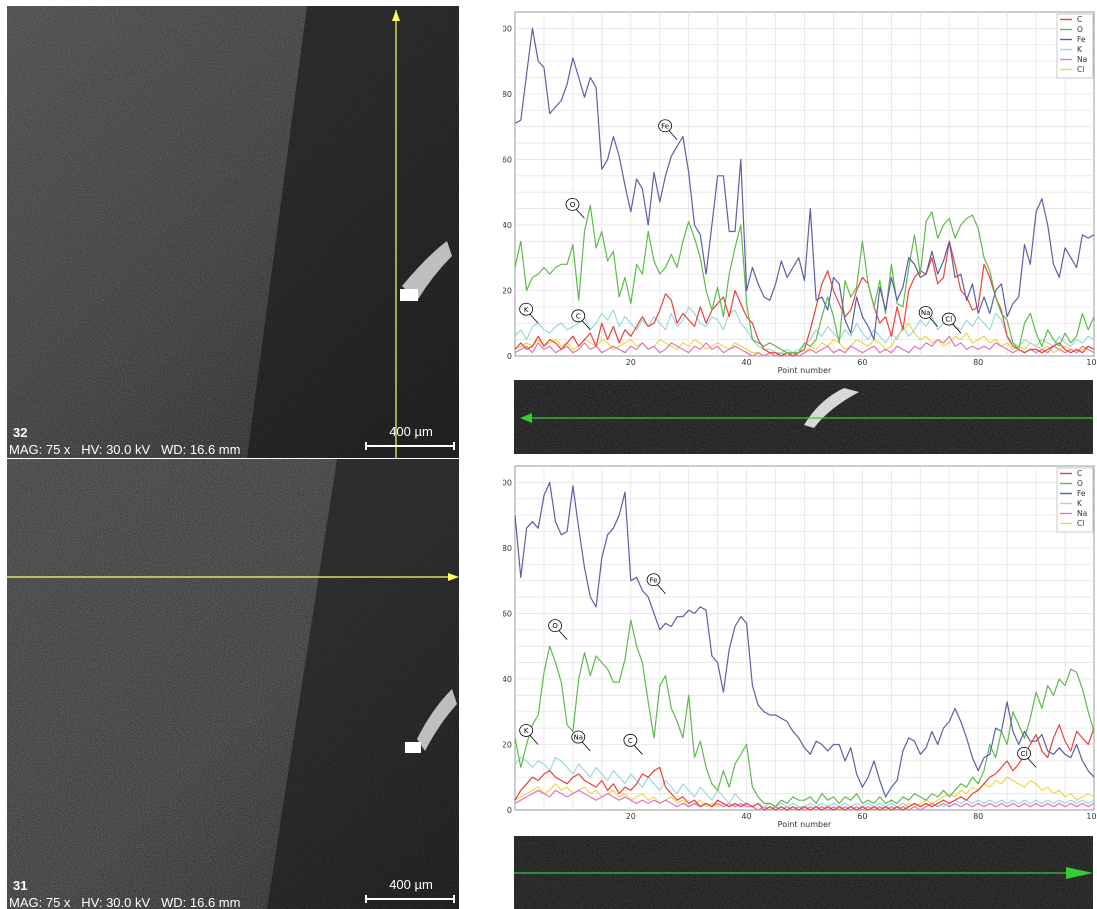 The height and width of the screenshot is (909, 1097). I want to click on legend-label-o: O, so click(1080, 29).